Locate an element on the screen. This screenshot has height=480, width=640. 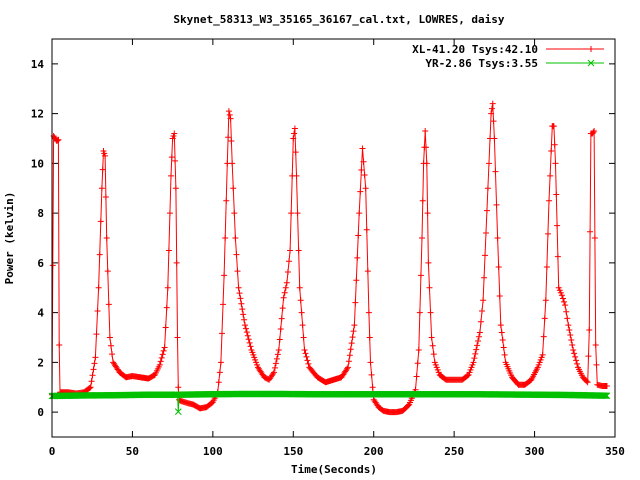
y-tick-label: 12 is located at coordinates (37, 114).